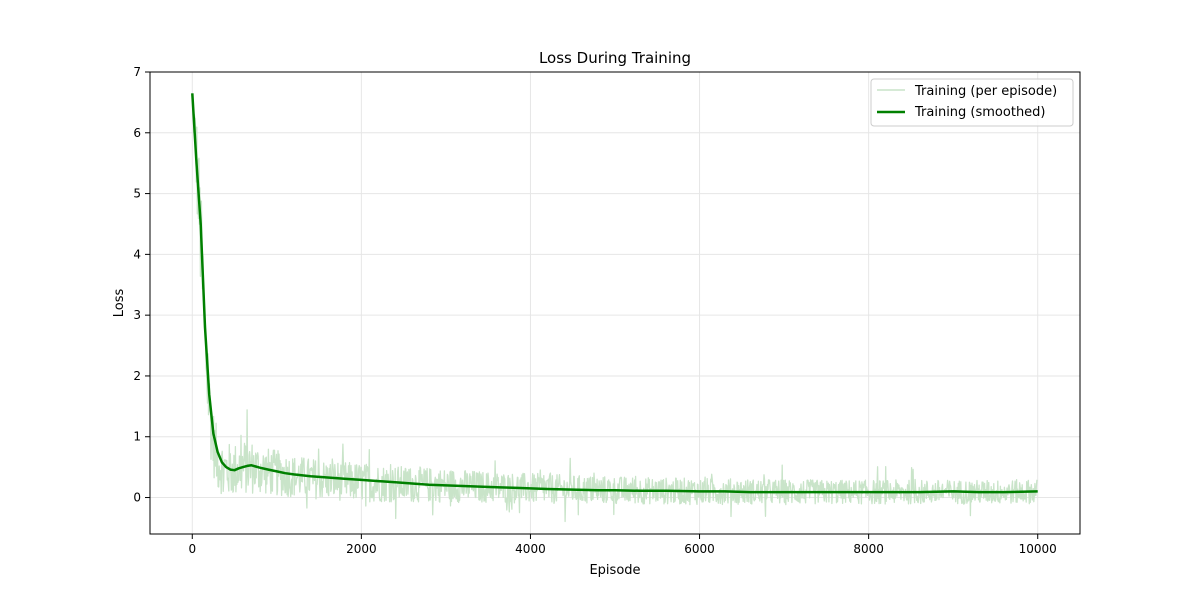 This screenshot has width=1200, height=600. Describe the element at coordinates (119, 303) in the screenshot. I see `y-axis-label: Loss` at that location.